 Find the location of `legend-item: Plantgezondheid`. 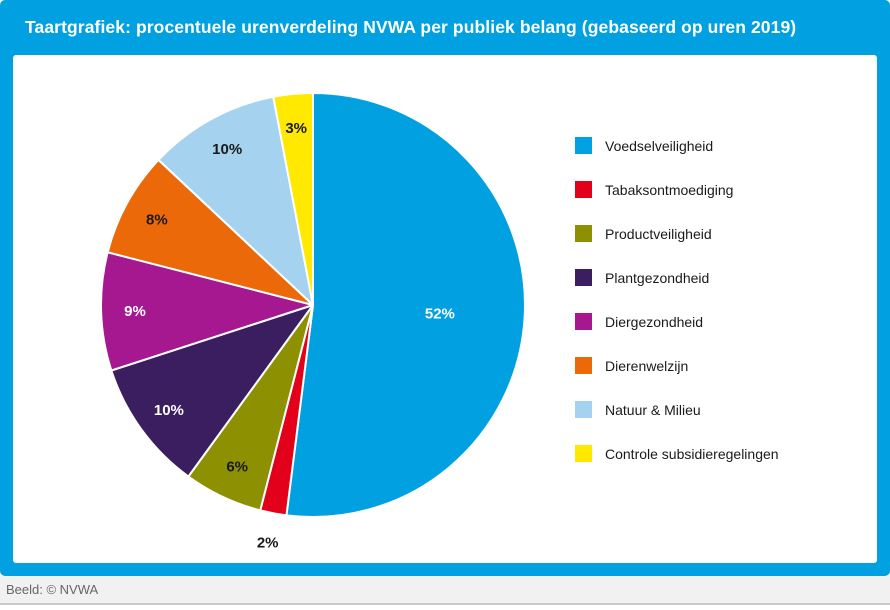

legend-item: Plantgezondheid is located at coordinates (677, 277).